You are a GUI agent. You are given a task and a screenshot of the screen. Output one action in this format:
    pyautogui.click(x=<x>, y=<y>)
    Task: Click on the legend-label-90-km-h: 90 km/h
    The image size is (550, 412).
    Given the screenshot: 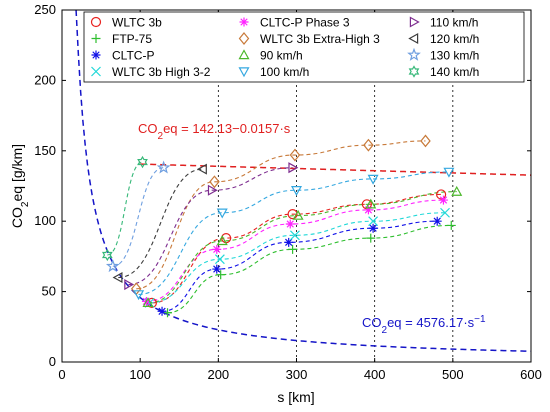 What is the action you would take?
    pyautogui.click(x=281, y=56)
    